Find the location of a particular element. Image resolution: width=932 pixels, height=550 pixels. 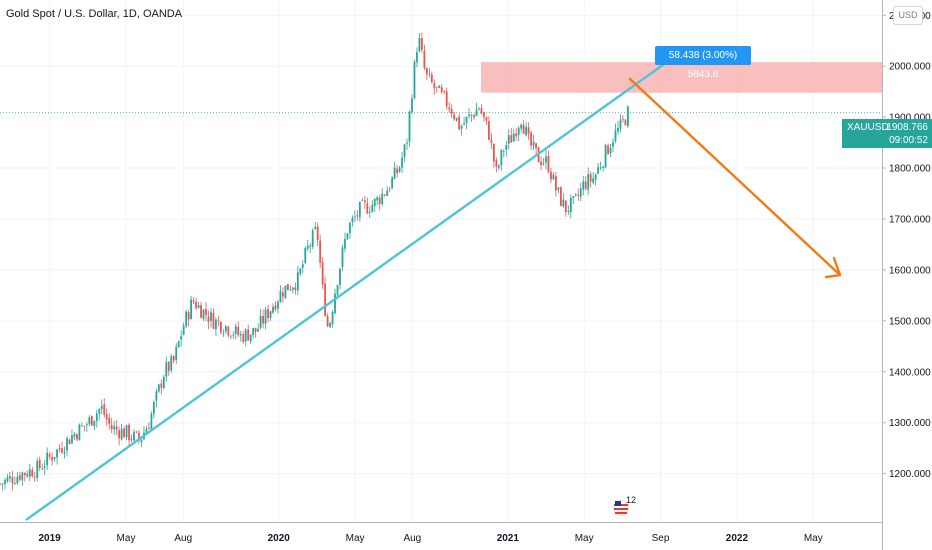

y-tick-label: 1300.000 is located at coordinates (910, 423).